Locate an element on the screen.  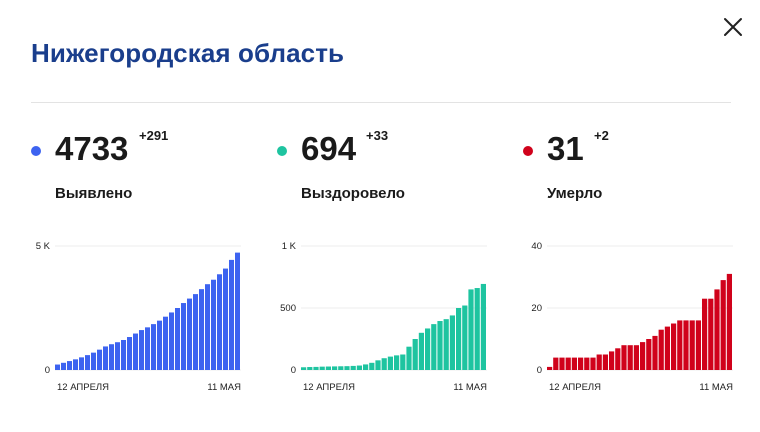
stat-label-detected: Выявлено is located at coordinates (94, 193).